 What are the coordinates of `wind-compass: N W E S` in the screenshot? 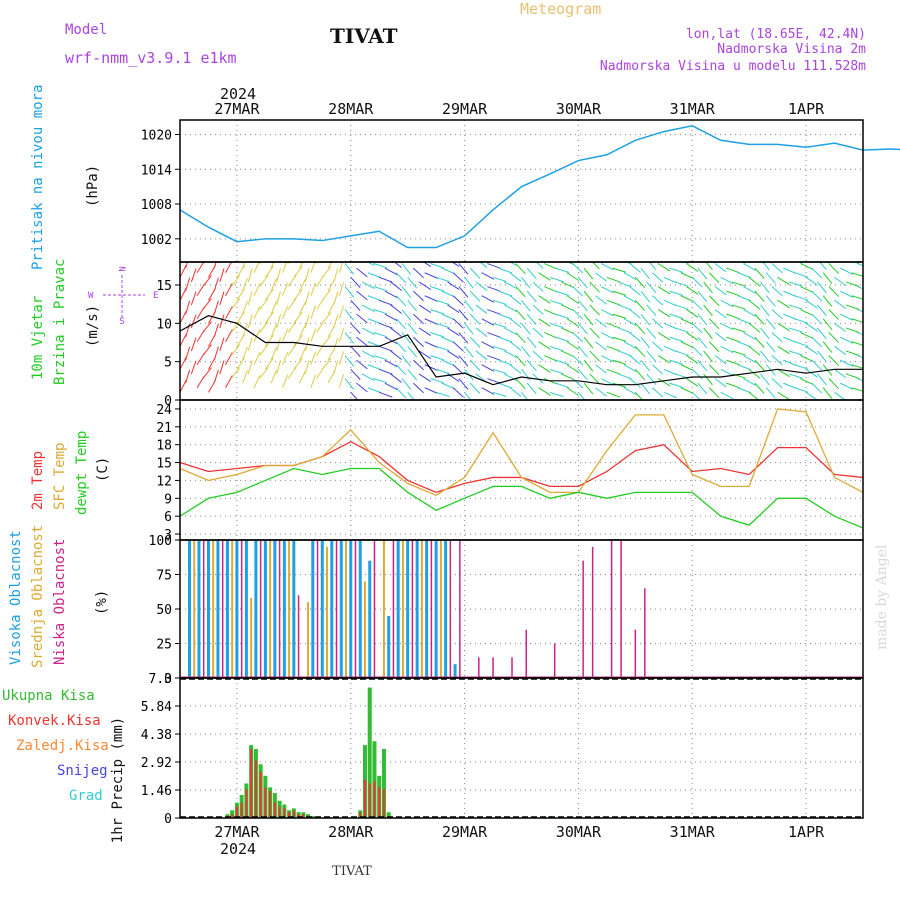 It's located at (123, 296).